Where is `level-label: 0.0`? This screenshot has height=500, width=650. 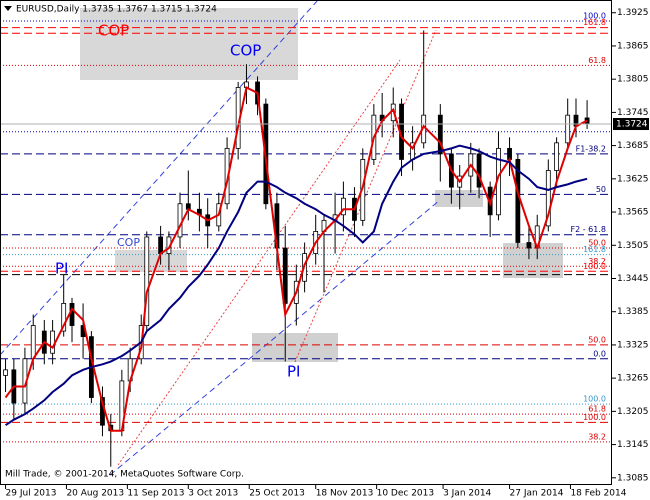 level-label: 0.0 is located at coordinates (599, 353).